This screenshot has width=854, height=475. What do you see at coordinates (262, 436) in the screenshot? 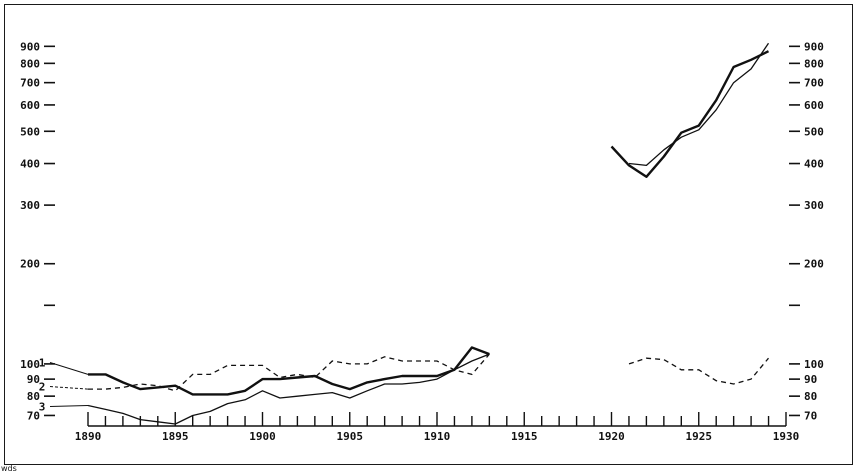
I see `x-tick-label: 1900` at bounding box center [262, 436].